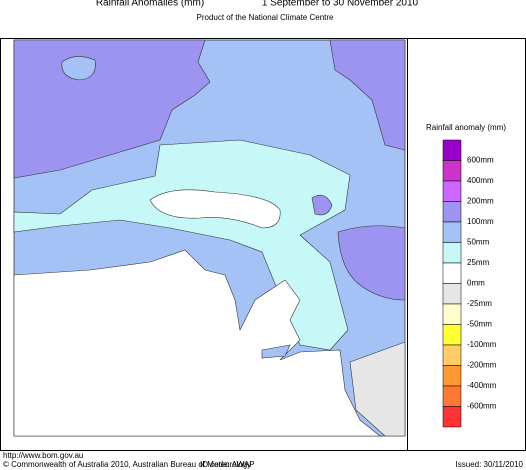 The image size is (526, 470). Describe the element at coordinates (480, 180) in the screenshot. I see `legend-label: 400mm` at that location.